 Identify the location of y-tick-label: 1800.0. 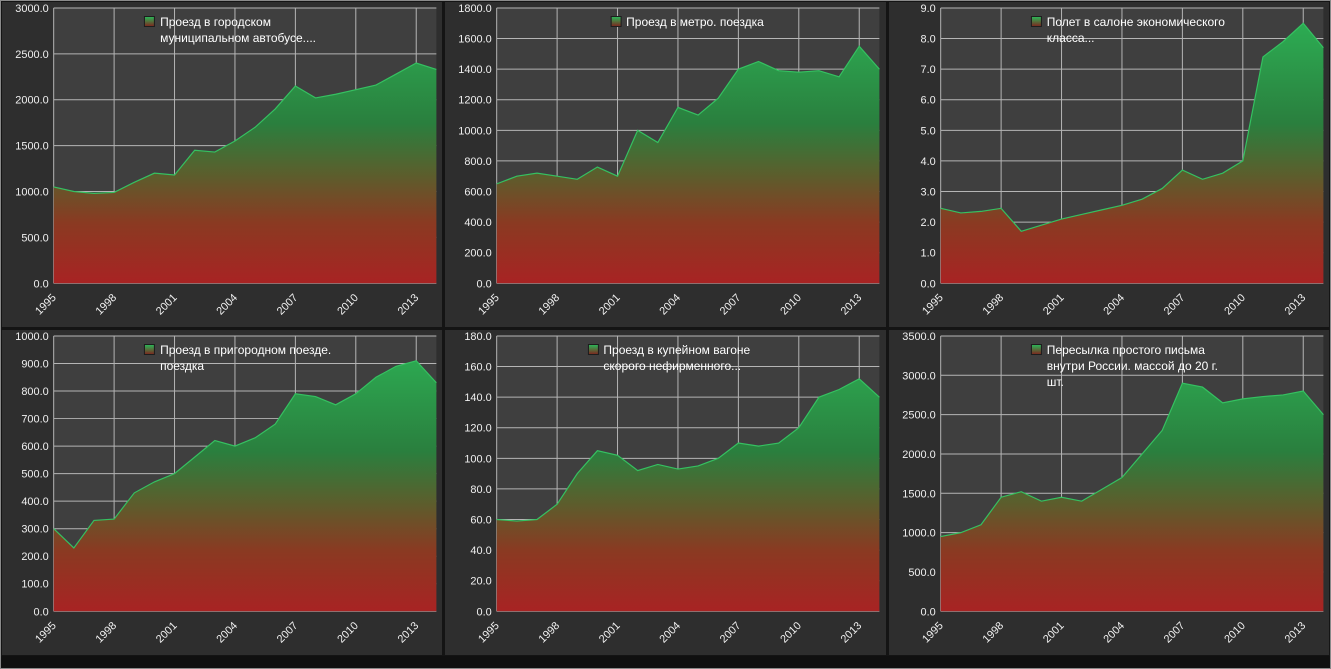
(475, 9).